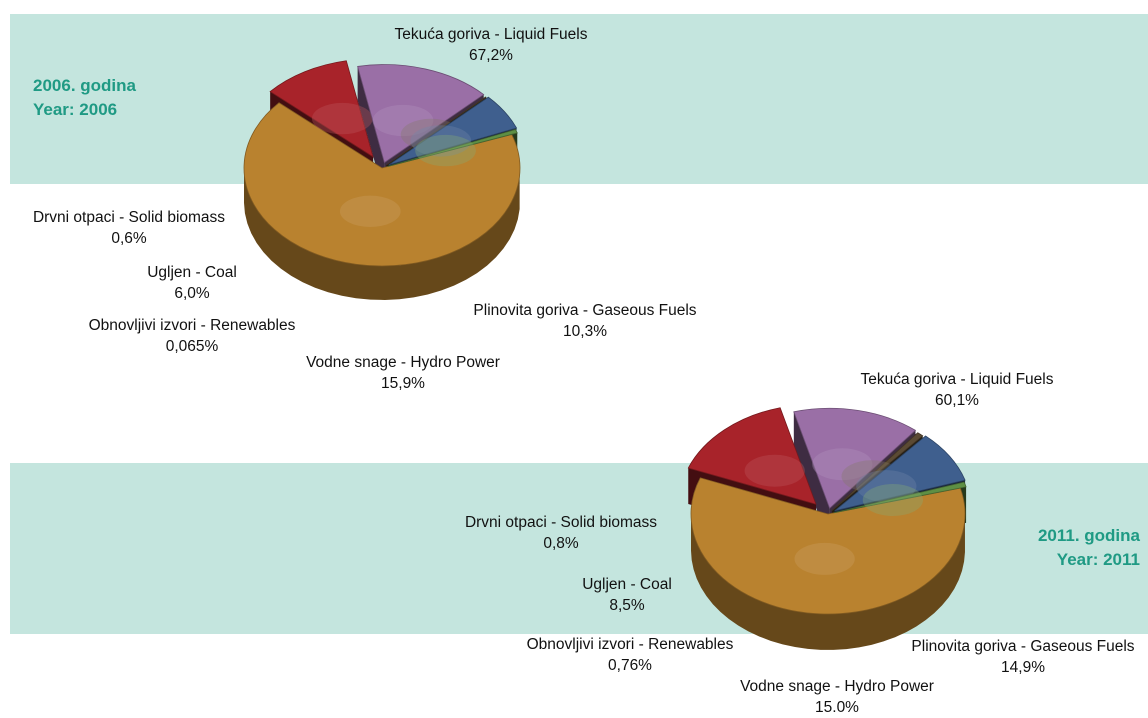 The image size is (1148, 718). Describe the element at coordinates (1023, 667) in the screenshot. I see `slice-value: 14,9%` at that location.